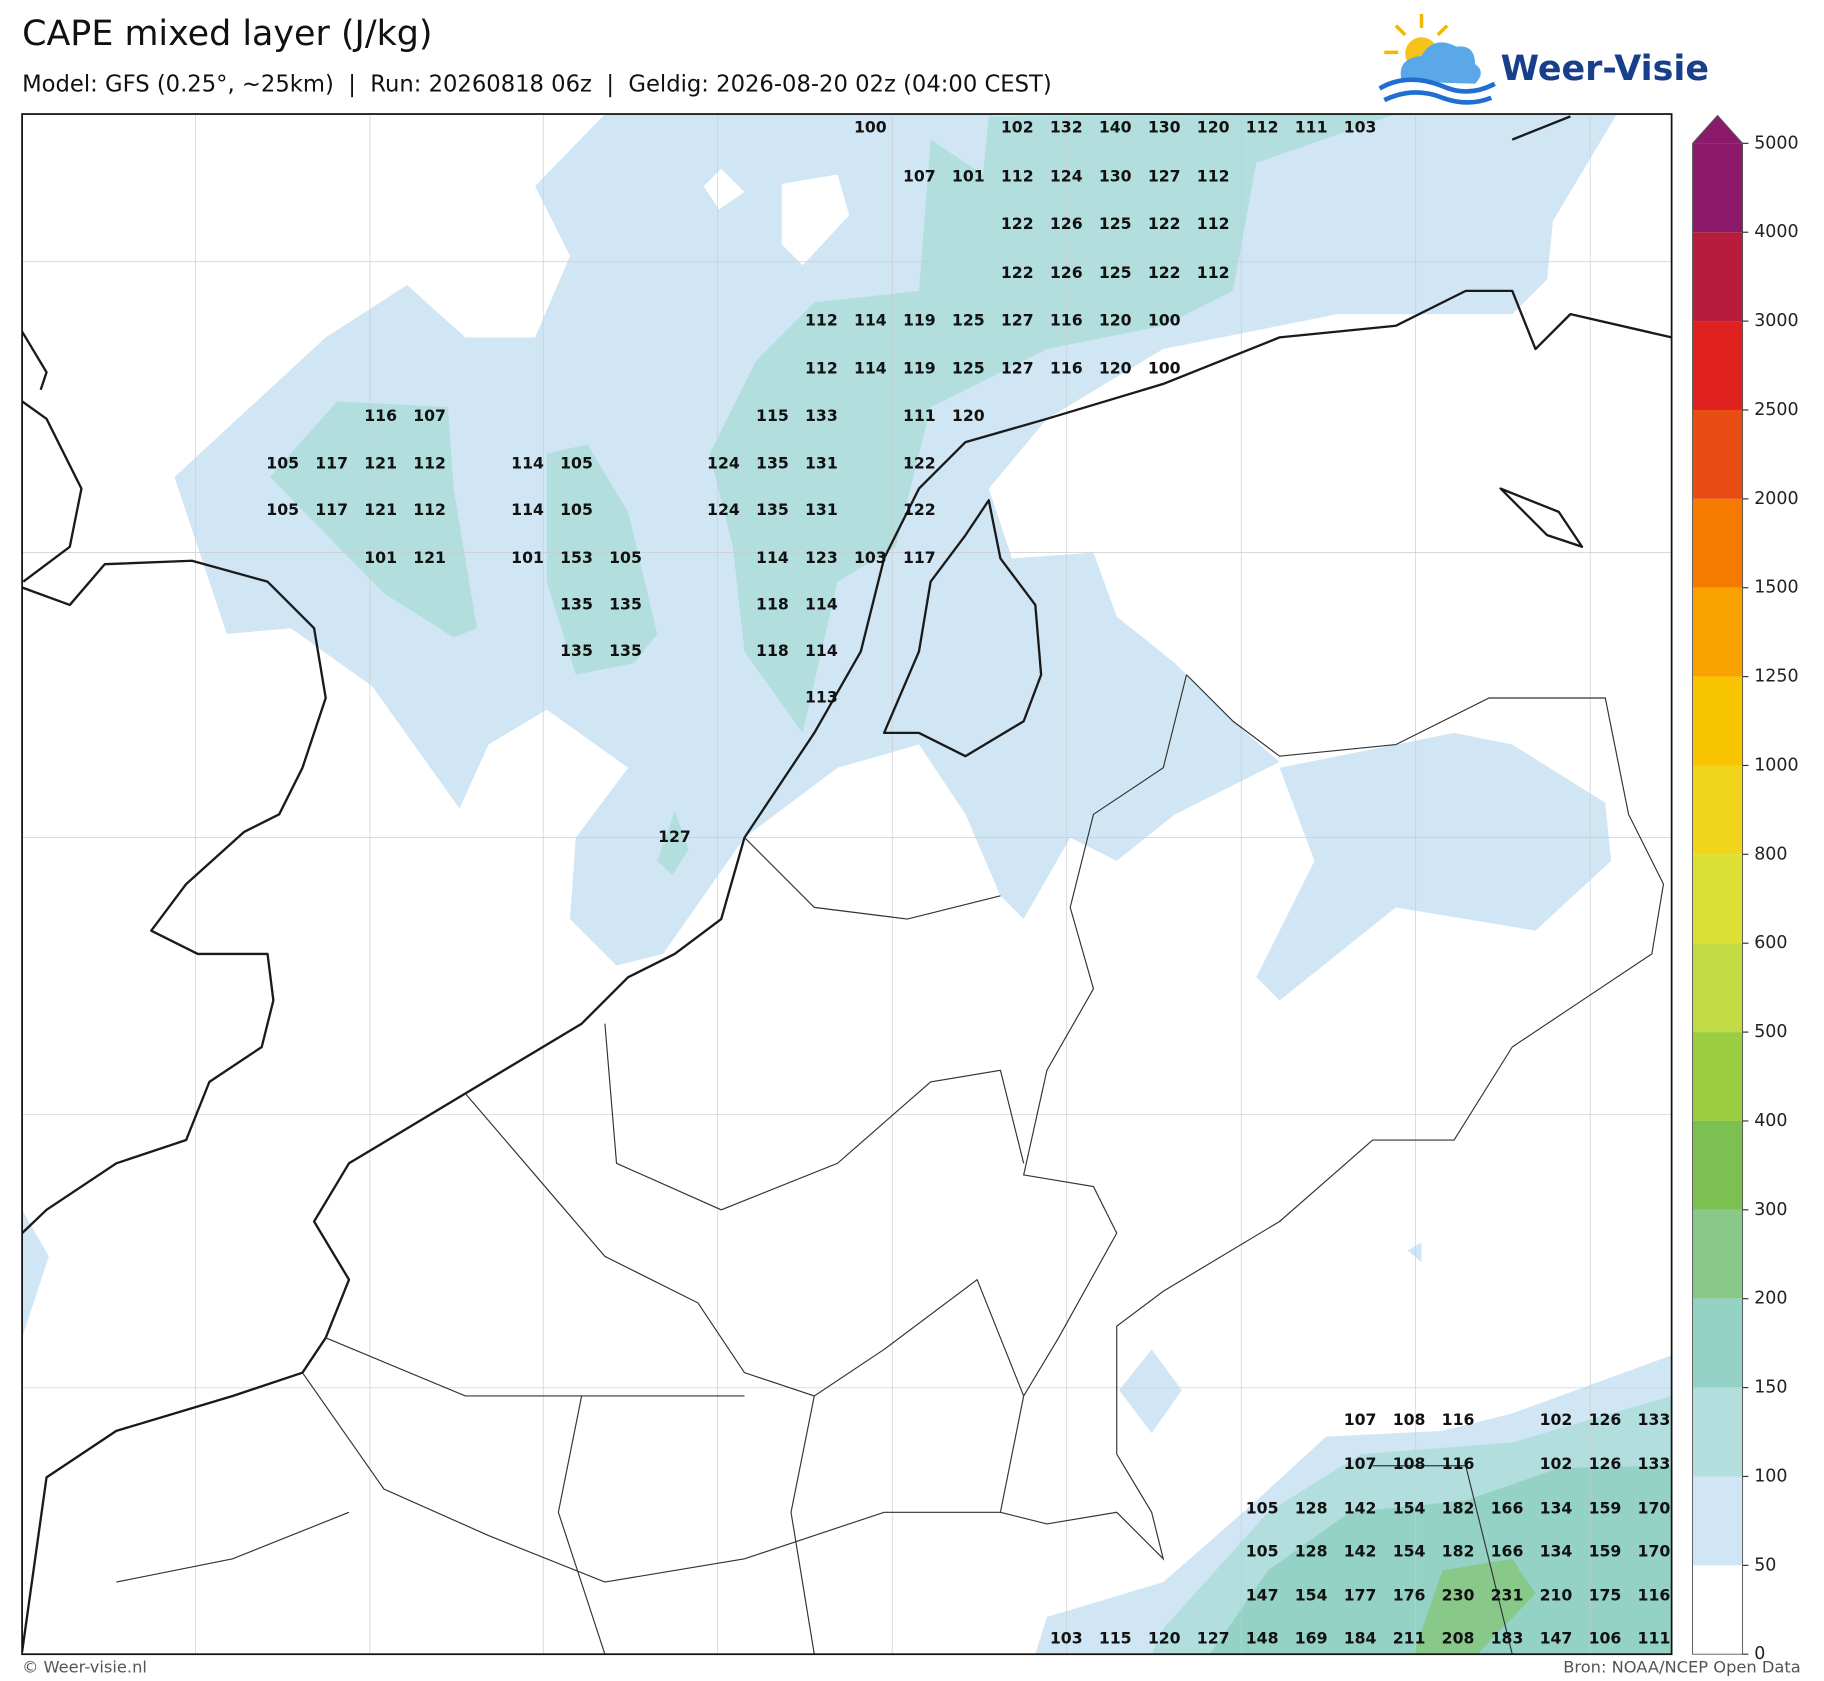  What do you see at coordinates (1682, 1667) in the screenshot?
I see `footer-right: Bron: NOAA/NCEP Open Data` at bounding box center [1682, 1667].